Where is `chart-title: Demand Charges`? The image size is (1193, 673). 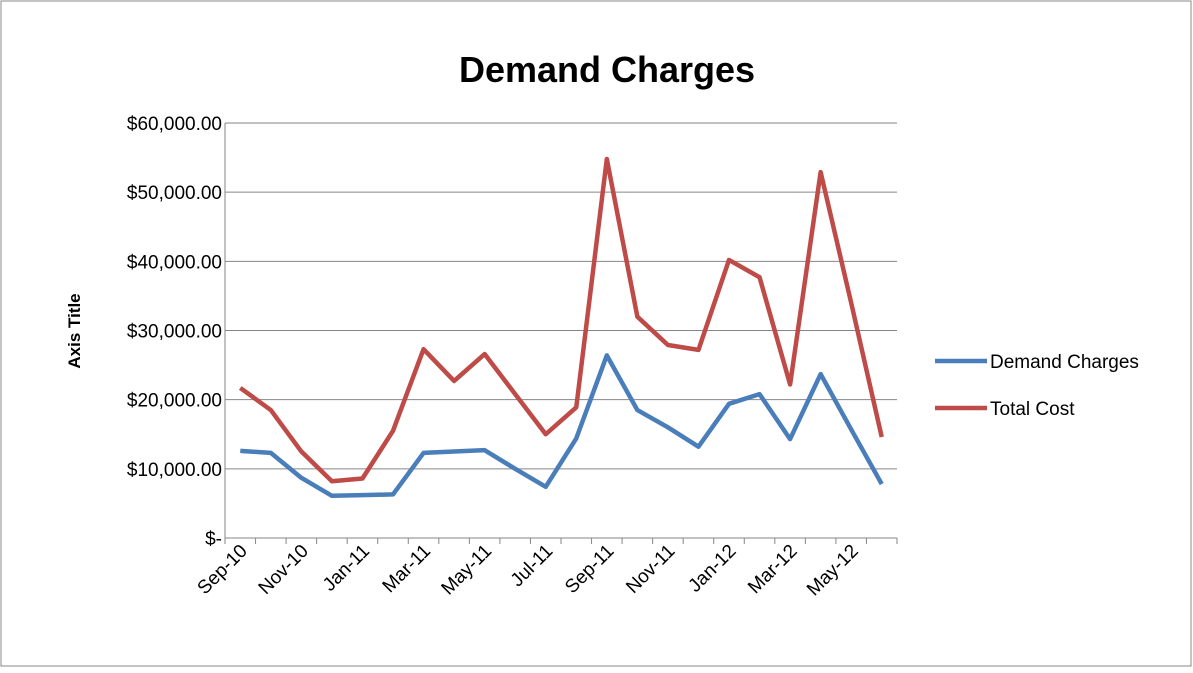 chart-title: Demand Charges is located at coordinates (607, 69).